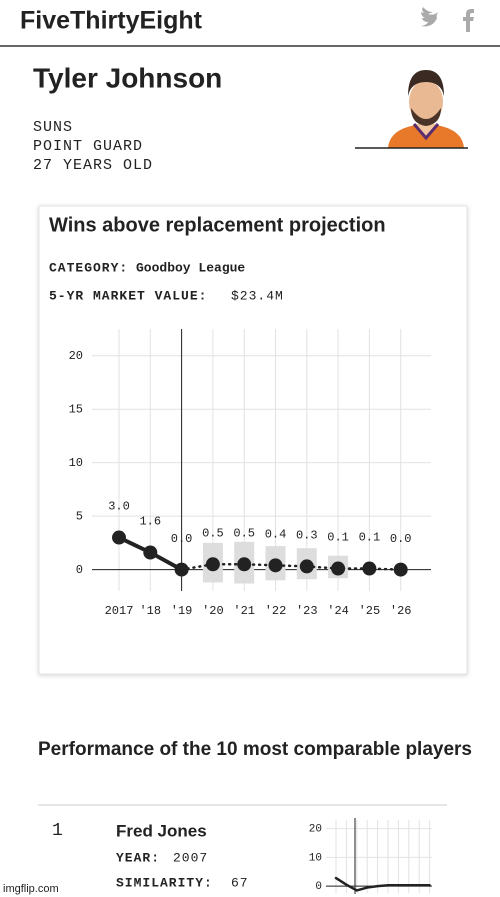  I want to click on x-tick-label: '20, so click(213, 611).